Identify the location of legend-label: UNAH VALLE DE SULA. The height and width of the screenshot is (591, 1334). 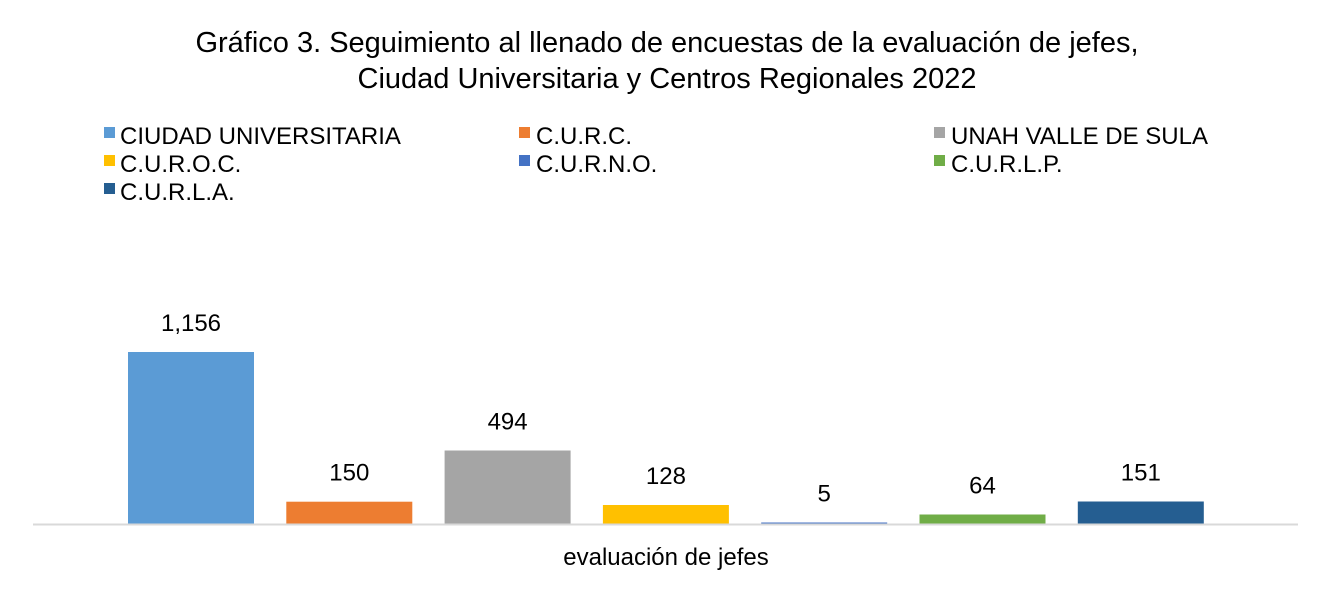
(1079, 136).